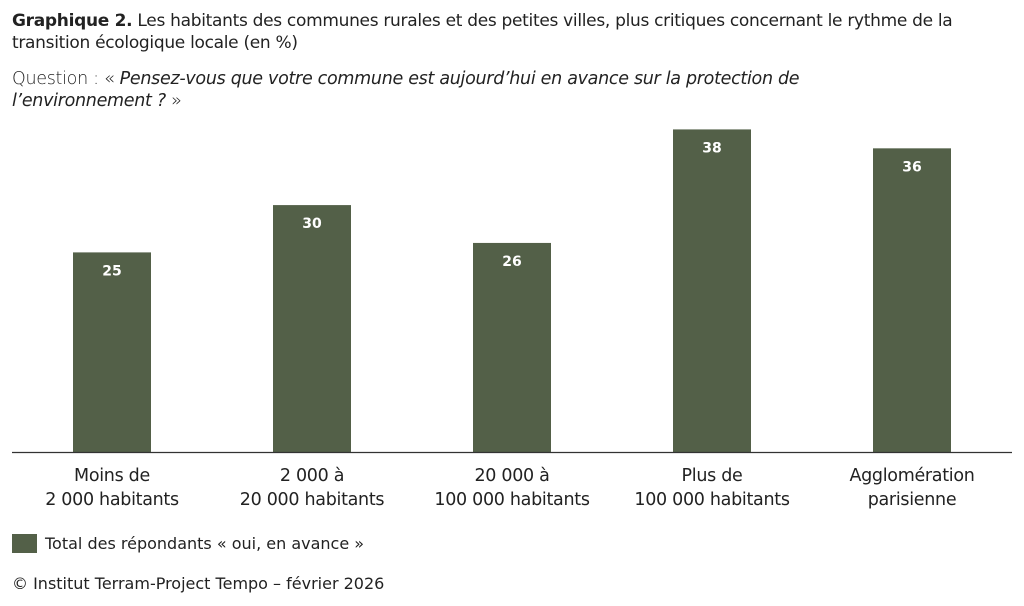 The height and width of the screenshot is (606, 1024). Describe the element at coordinates (112, 476) in the screenshot. I see `x-tick-line: Moins de` at that location.